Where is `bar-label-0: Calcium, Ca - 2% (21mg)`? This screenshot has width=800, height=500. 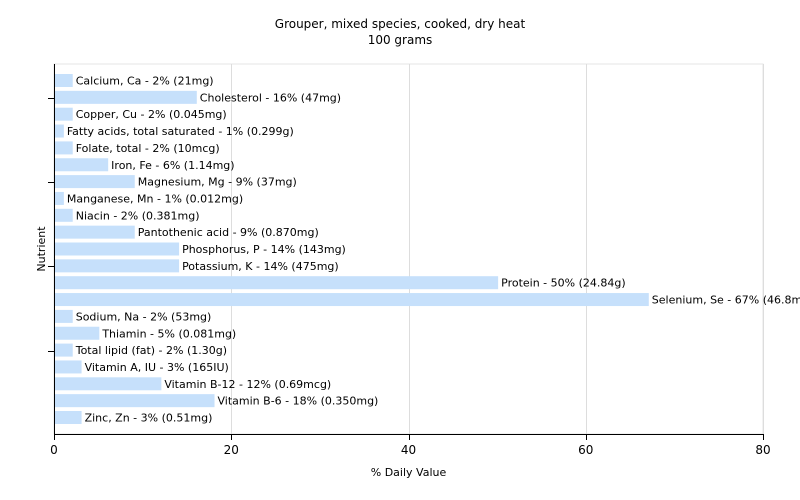 bar-label-0: Calcium, Ca - 2% (21mg) is located at coordinates (145, 81).